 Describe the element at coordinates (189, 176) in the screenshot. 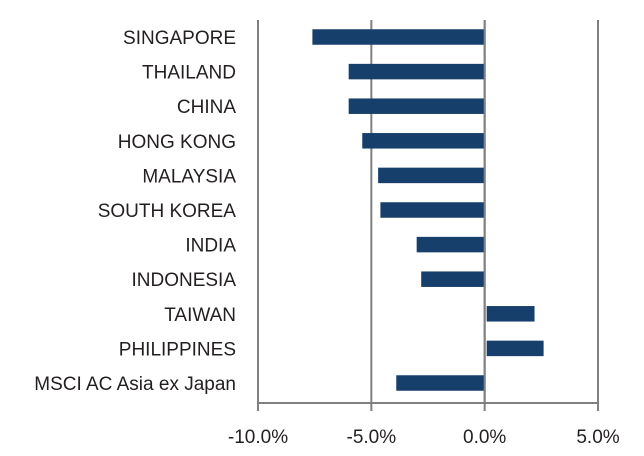

I see `category-label: MALAYSIA` at that location.